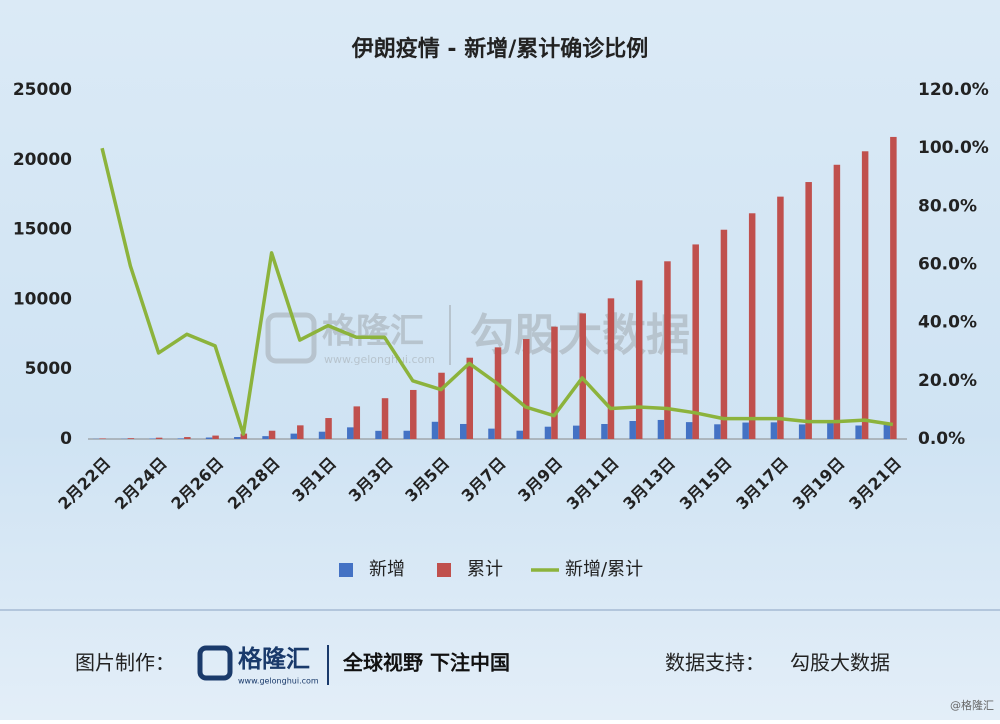 The image size is (1000, 724). I want to click on footer-brand-url: www.gelonghui.com, so click(278, 681).